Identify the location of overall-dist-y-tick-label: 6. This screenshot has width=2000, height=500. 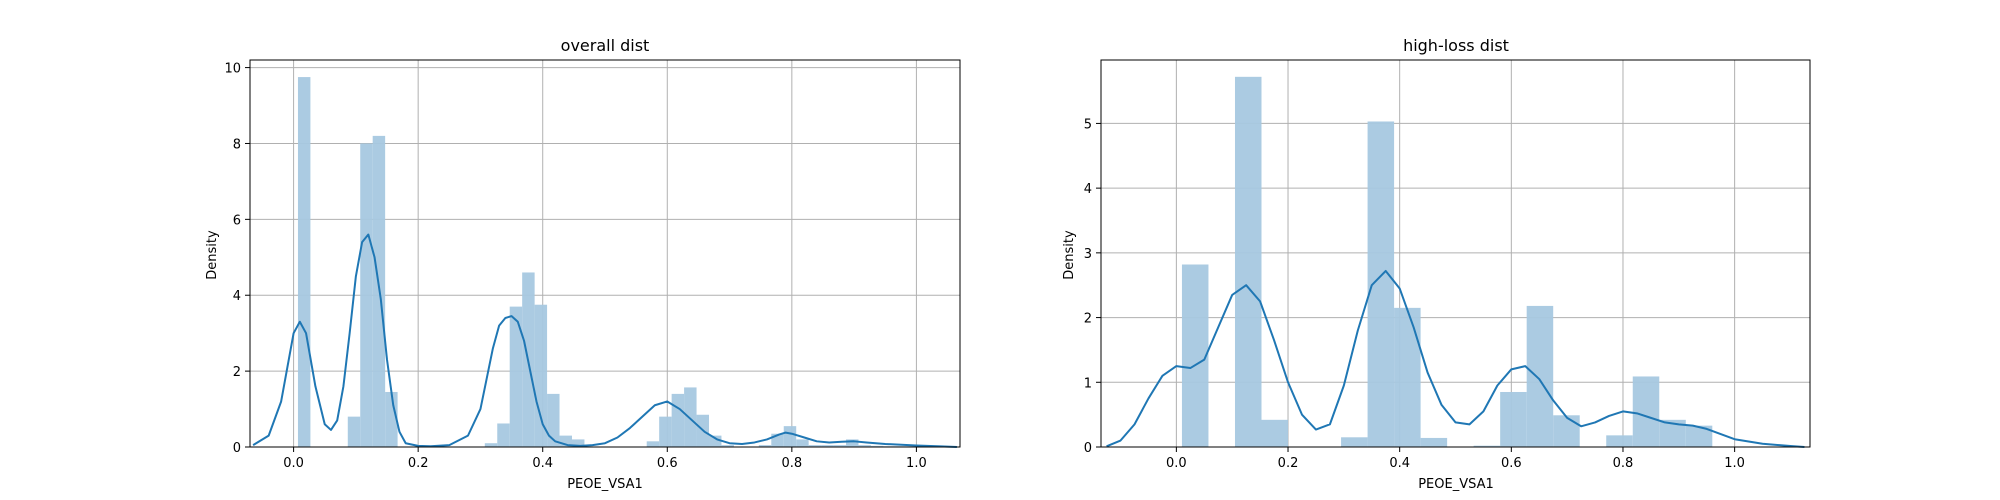
(237, 220).